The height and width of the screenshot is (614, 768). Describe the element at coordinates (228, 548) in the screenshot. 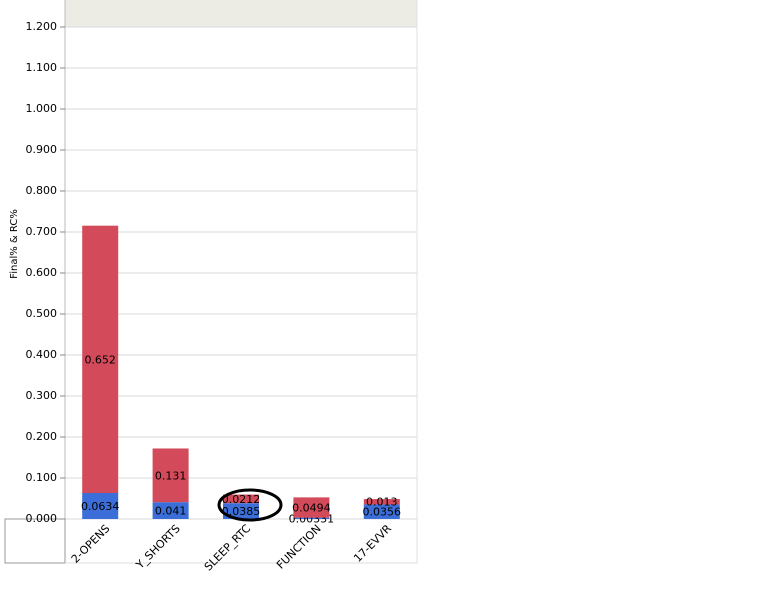

I see `x-tick-label: SLEEP_RTC` at that location.